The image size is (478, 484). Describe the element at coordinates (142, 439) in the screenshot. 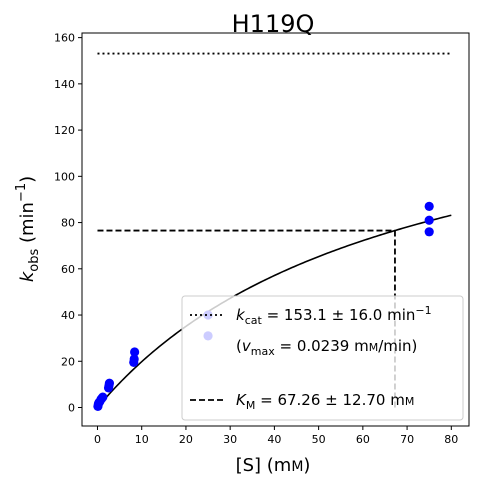

I see `x-tick-label: 10` at that location.